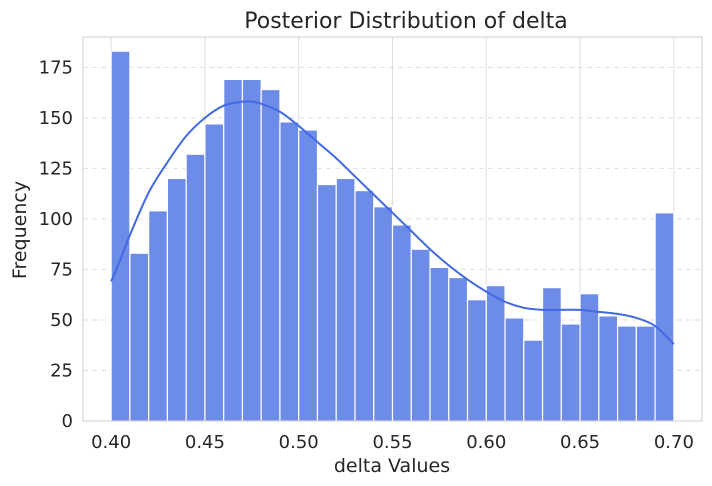 Image resolution: width=712 pixels, height=486 pixels. I want to click on x-tick-label: 0.40, so click(111, 442).